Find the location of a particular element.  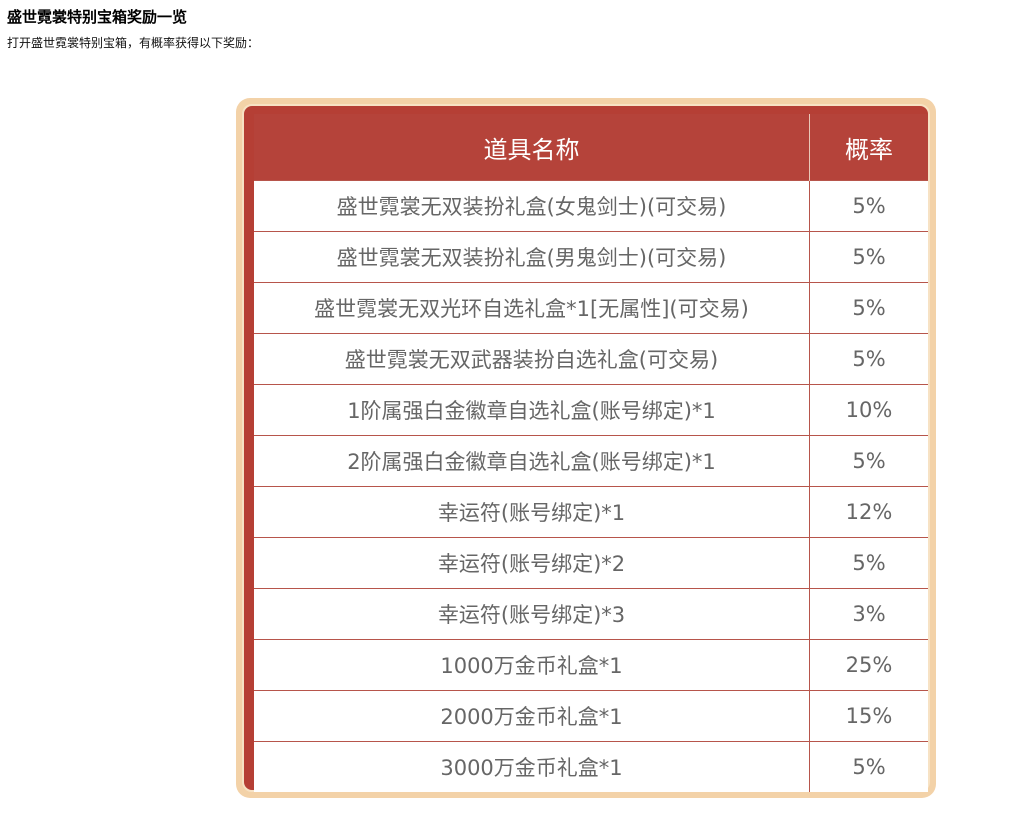

table-row: 2阶属强白金徽章自选礼盒(账号绑定)*1 5% is located at coordinates (591, 461).